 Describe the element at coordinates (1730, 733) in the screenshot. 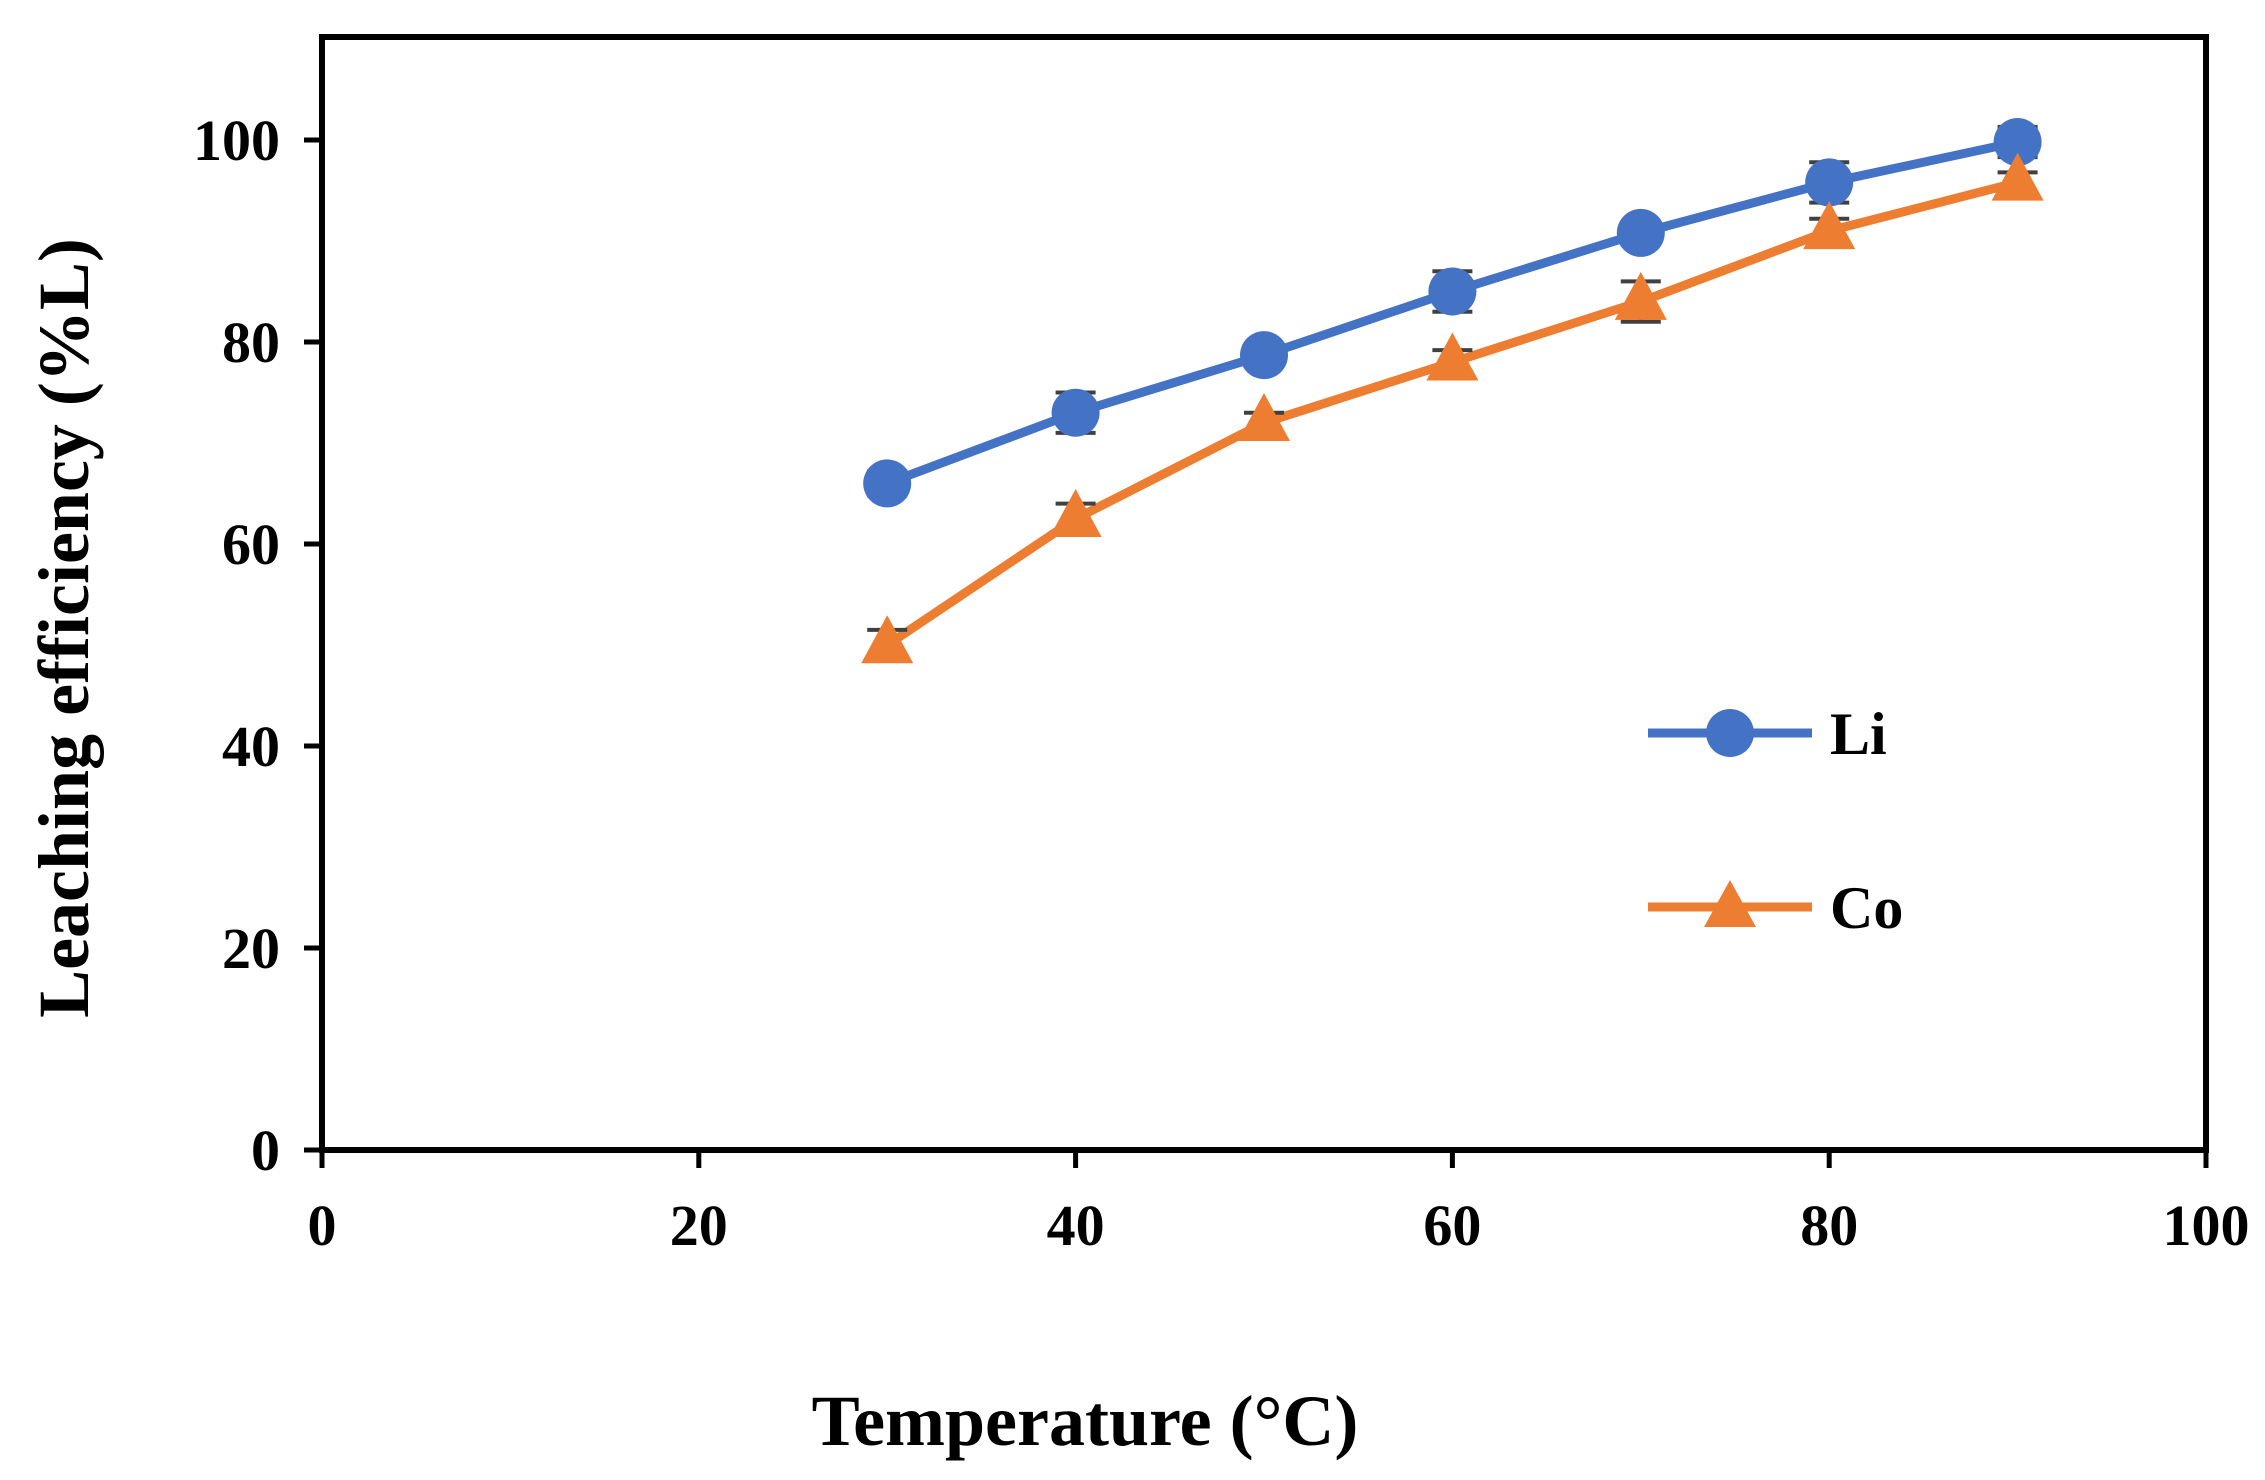

I see `legend-li-marker` at that location.